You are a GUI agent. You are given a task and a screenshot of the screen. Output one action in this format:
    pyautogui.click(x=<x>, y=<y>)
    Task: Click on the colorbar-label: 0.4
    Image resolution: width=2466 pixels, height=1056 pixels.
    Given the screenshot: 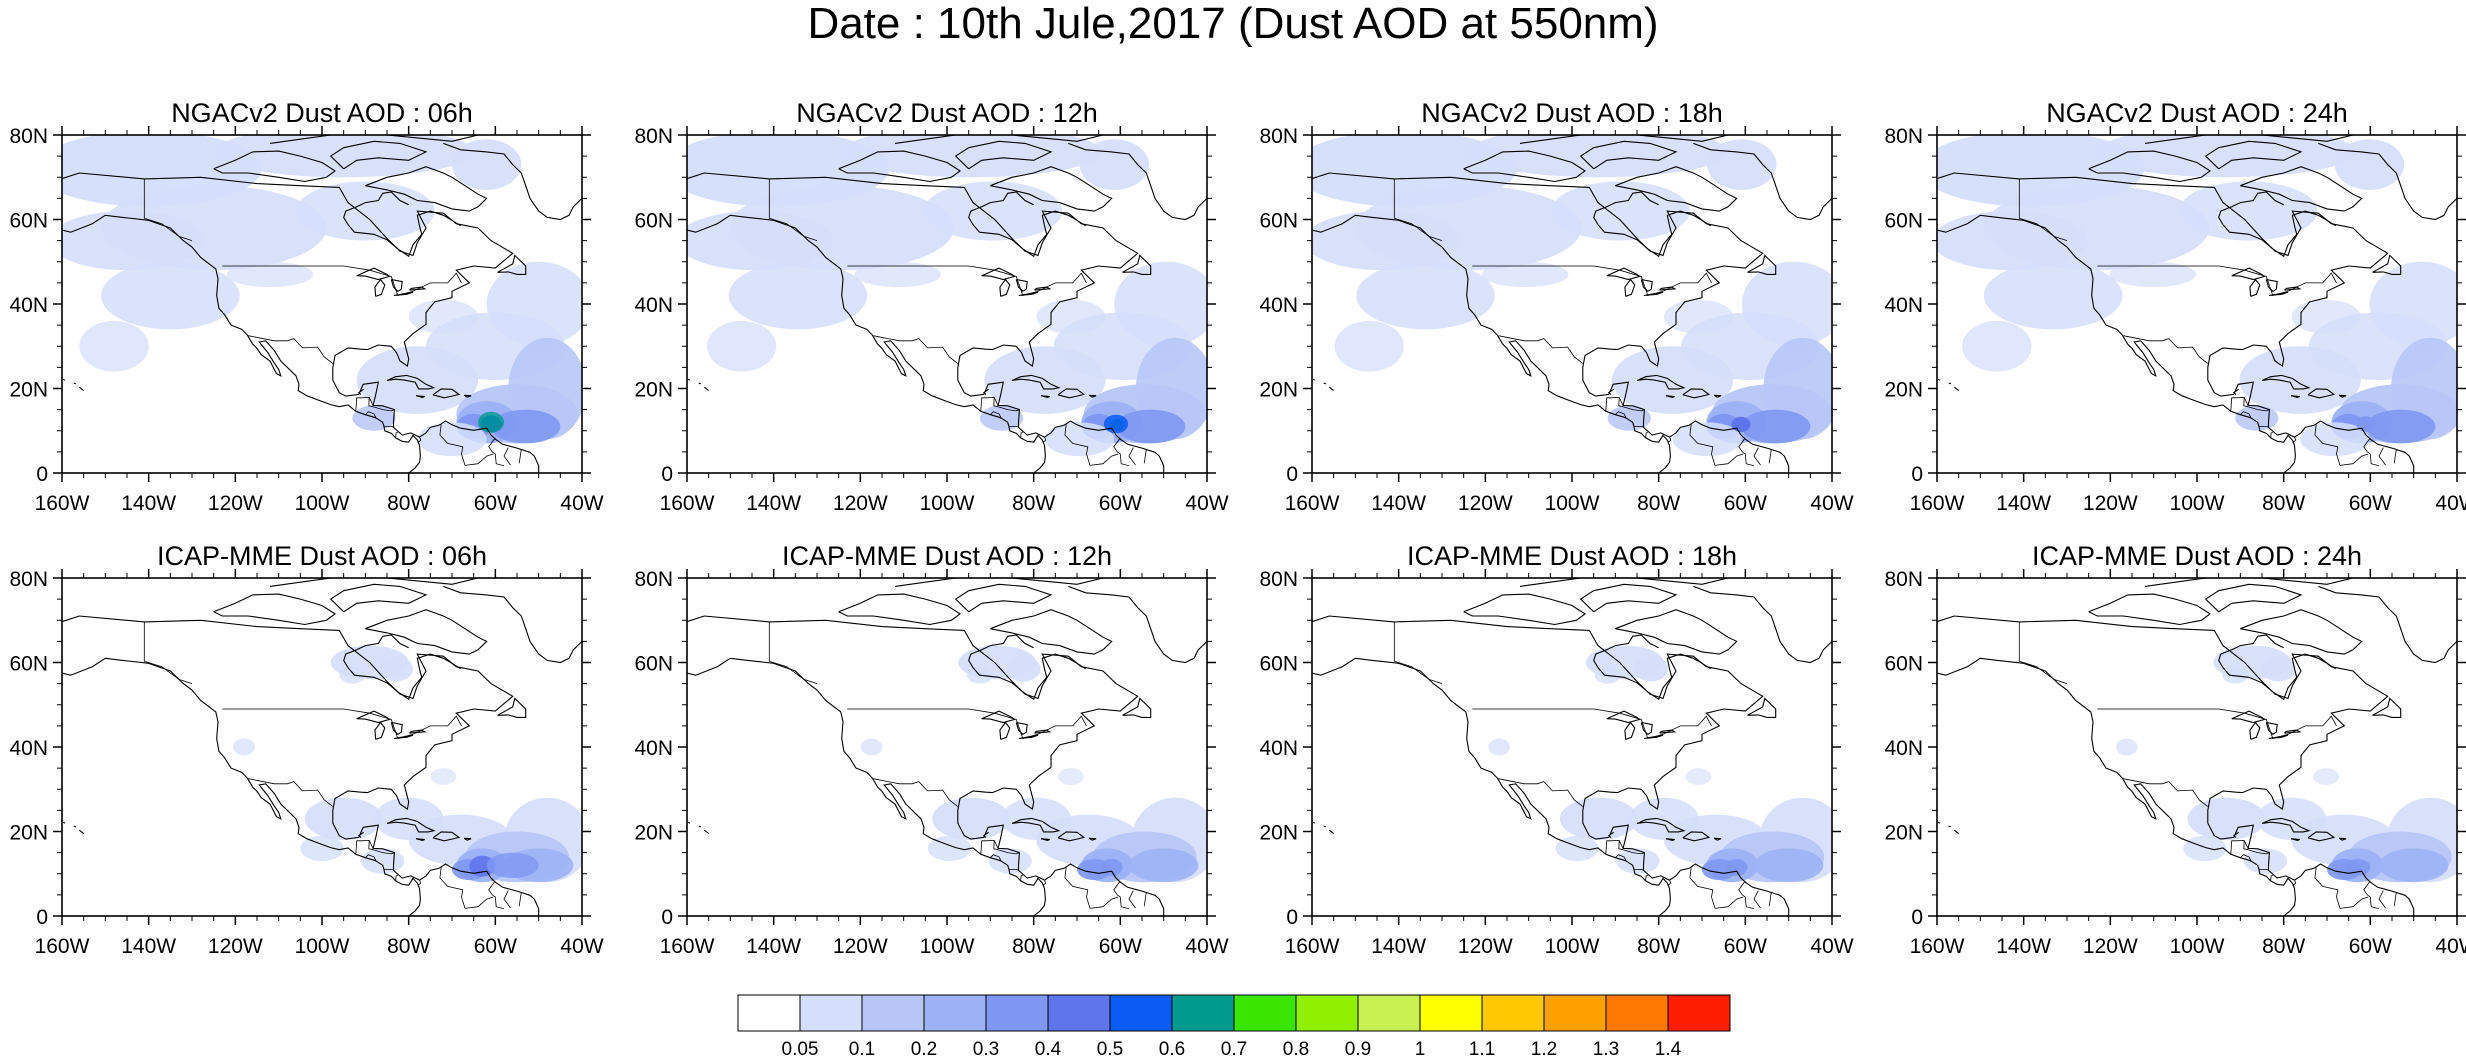 What is the action you would take?
    pyautogui.click(x=1048, y=1047)
    